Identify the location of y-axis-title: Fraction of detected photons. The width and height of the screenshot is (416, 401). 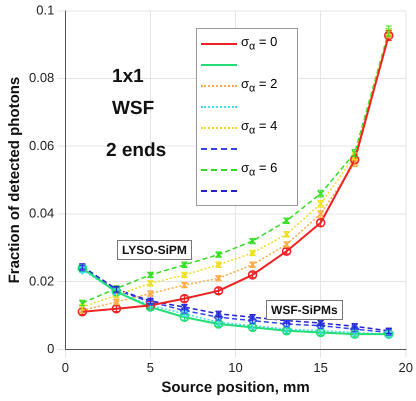
(15, 180).